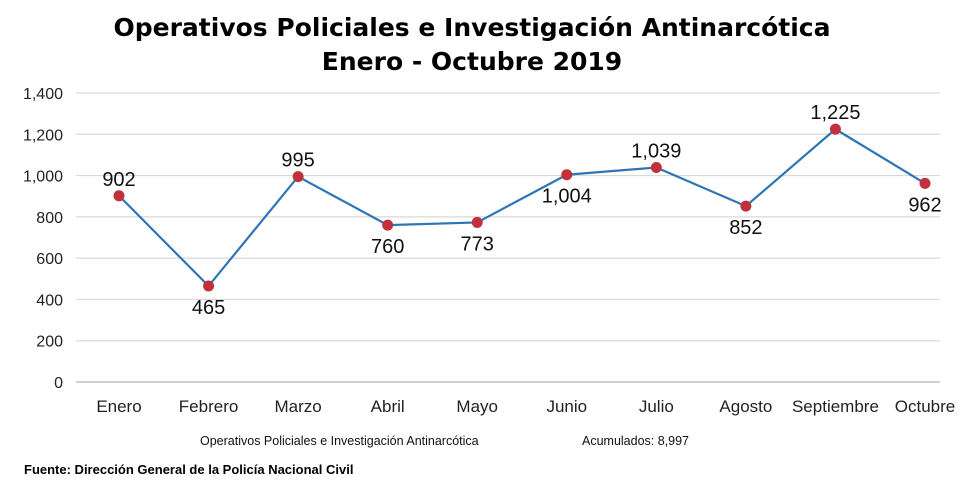  What do you see at coordinates (477, 406) in the screenshot?
I see `x-tick-label: Mayo` at bounding box center [477, 406].